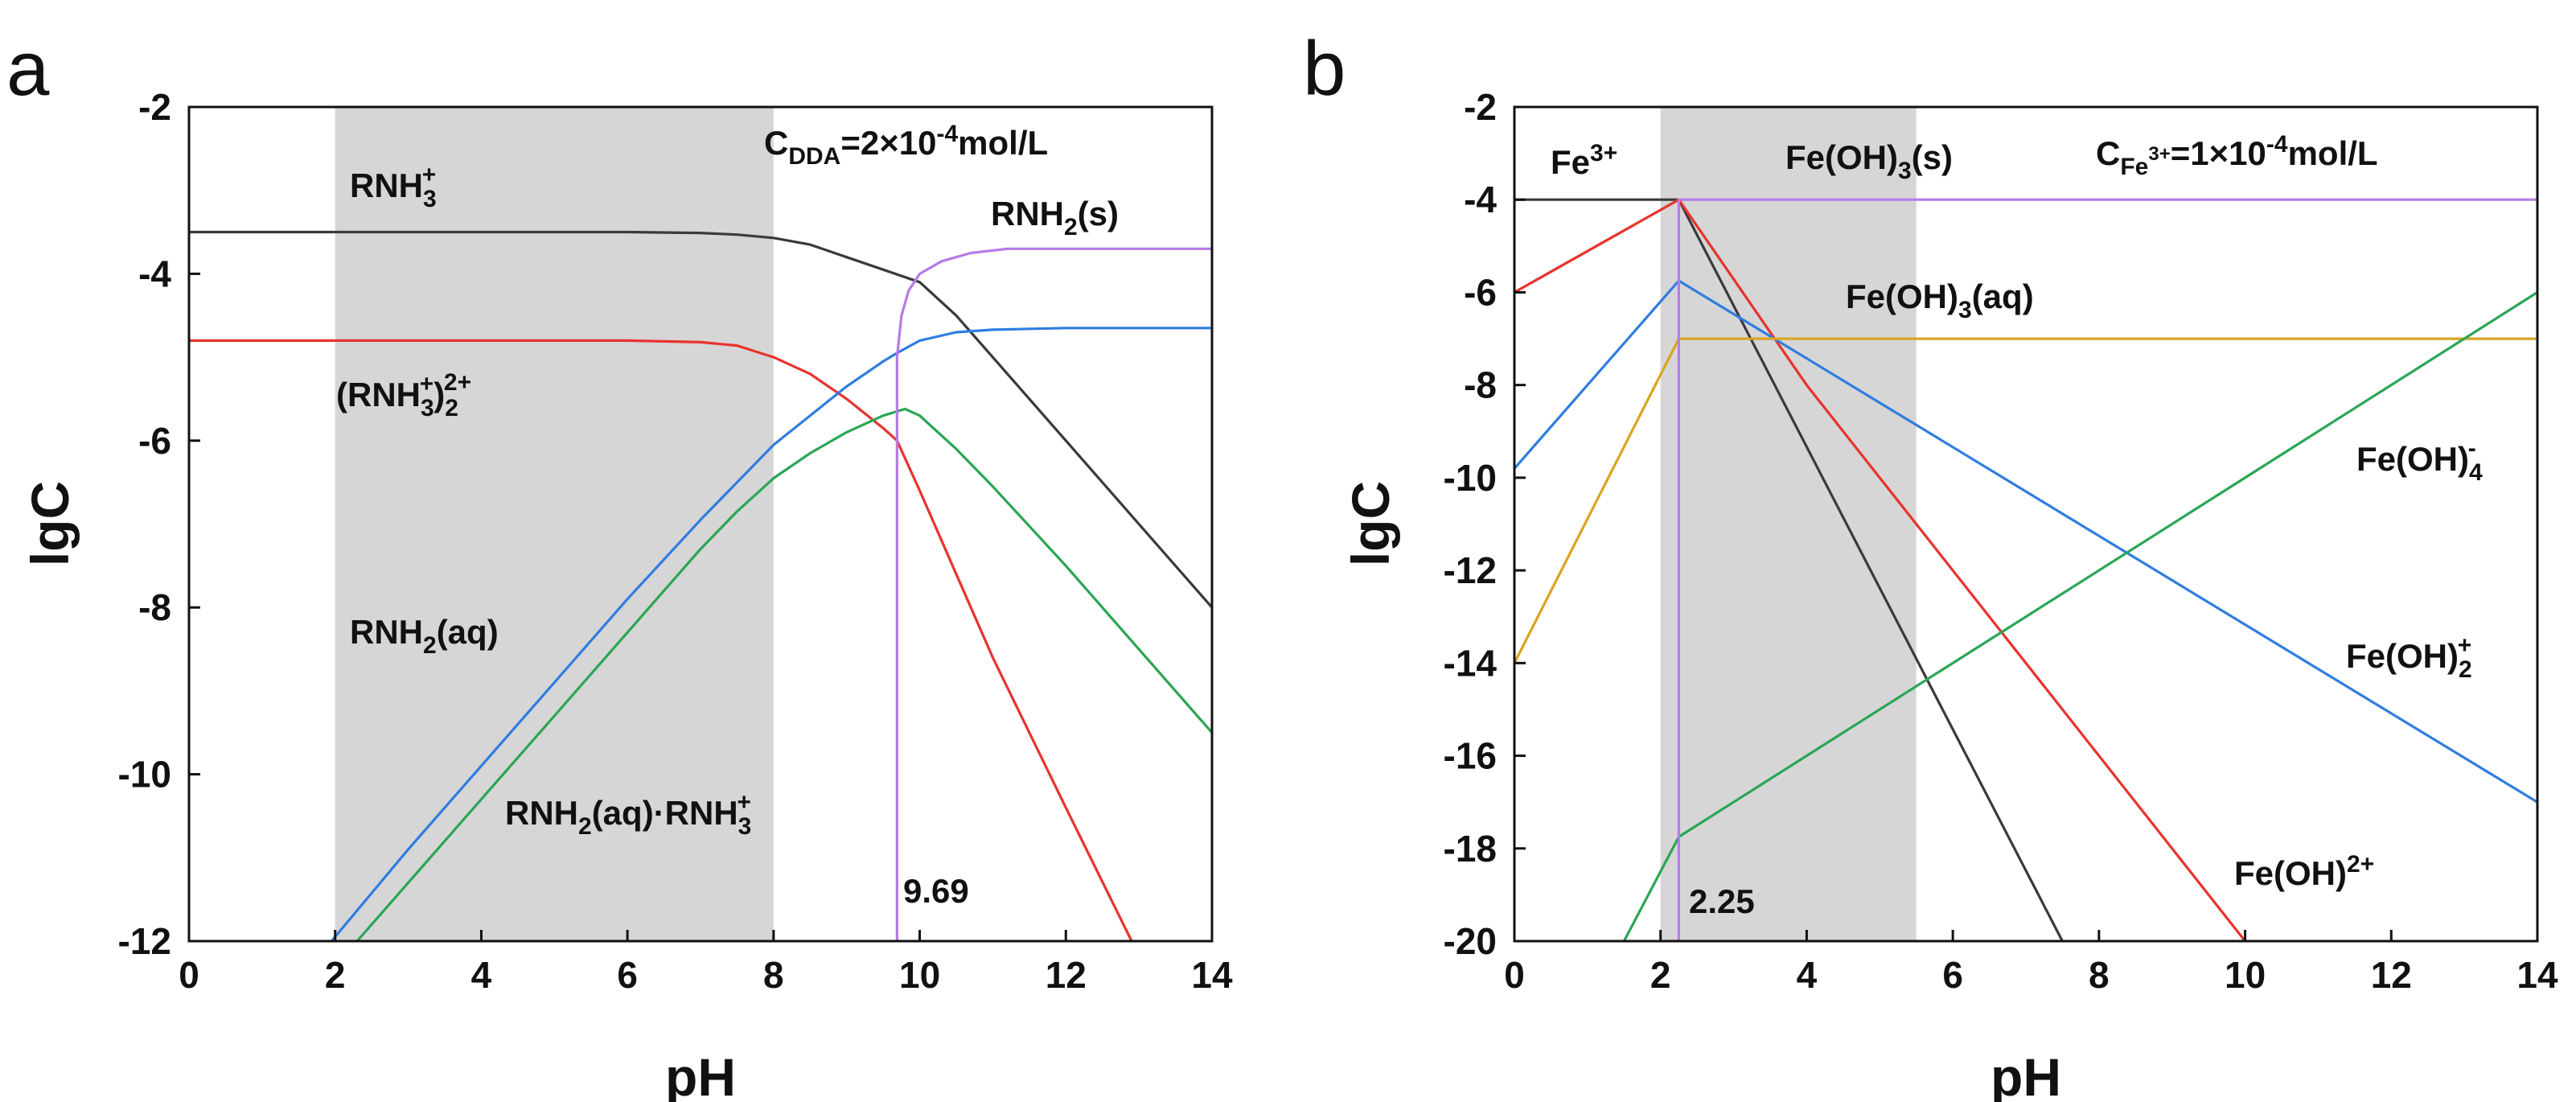  I want to click on x-tick-label-a-3: 6, so click(627, 975).